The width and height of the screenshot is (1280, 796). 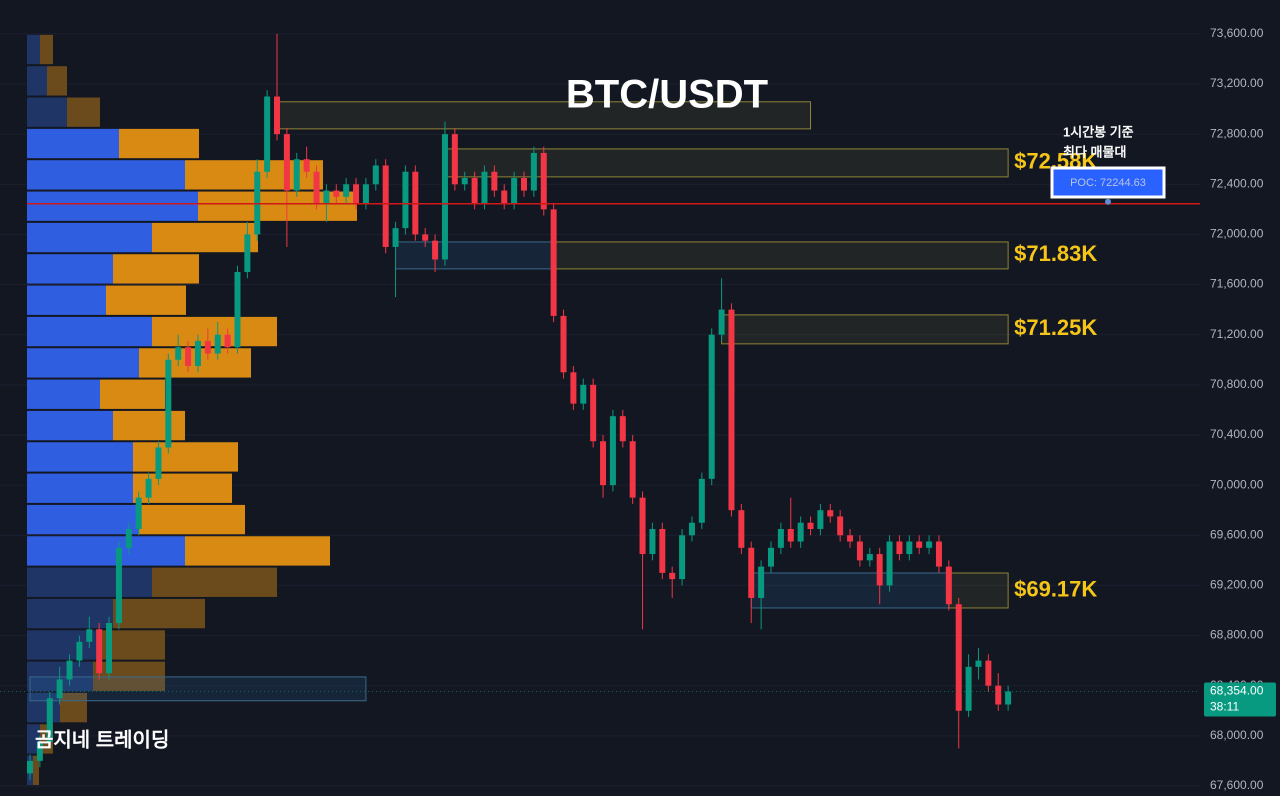 I want to click on y-tick-label: 70,800.00, so click(x=1237, y=384).